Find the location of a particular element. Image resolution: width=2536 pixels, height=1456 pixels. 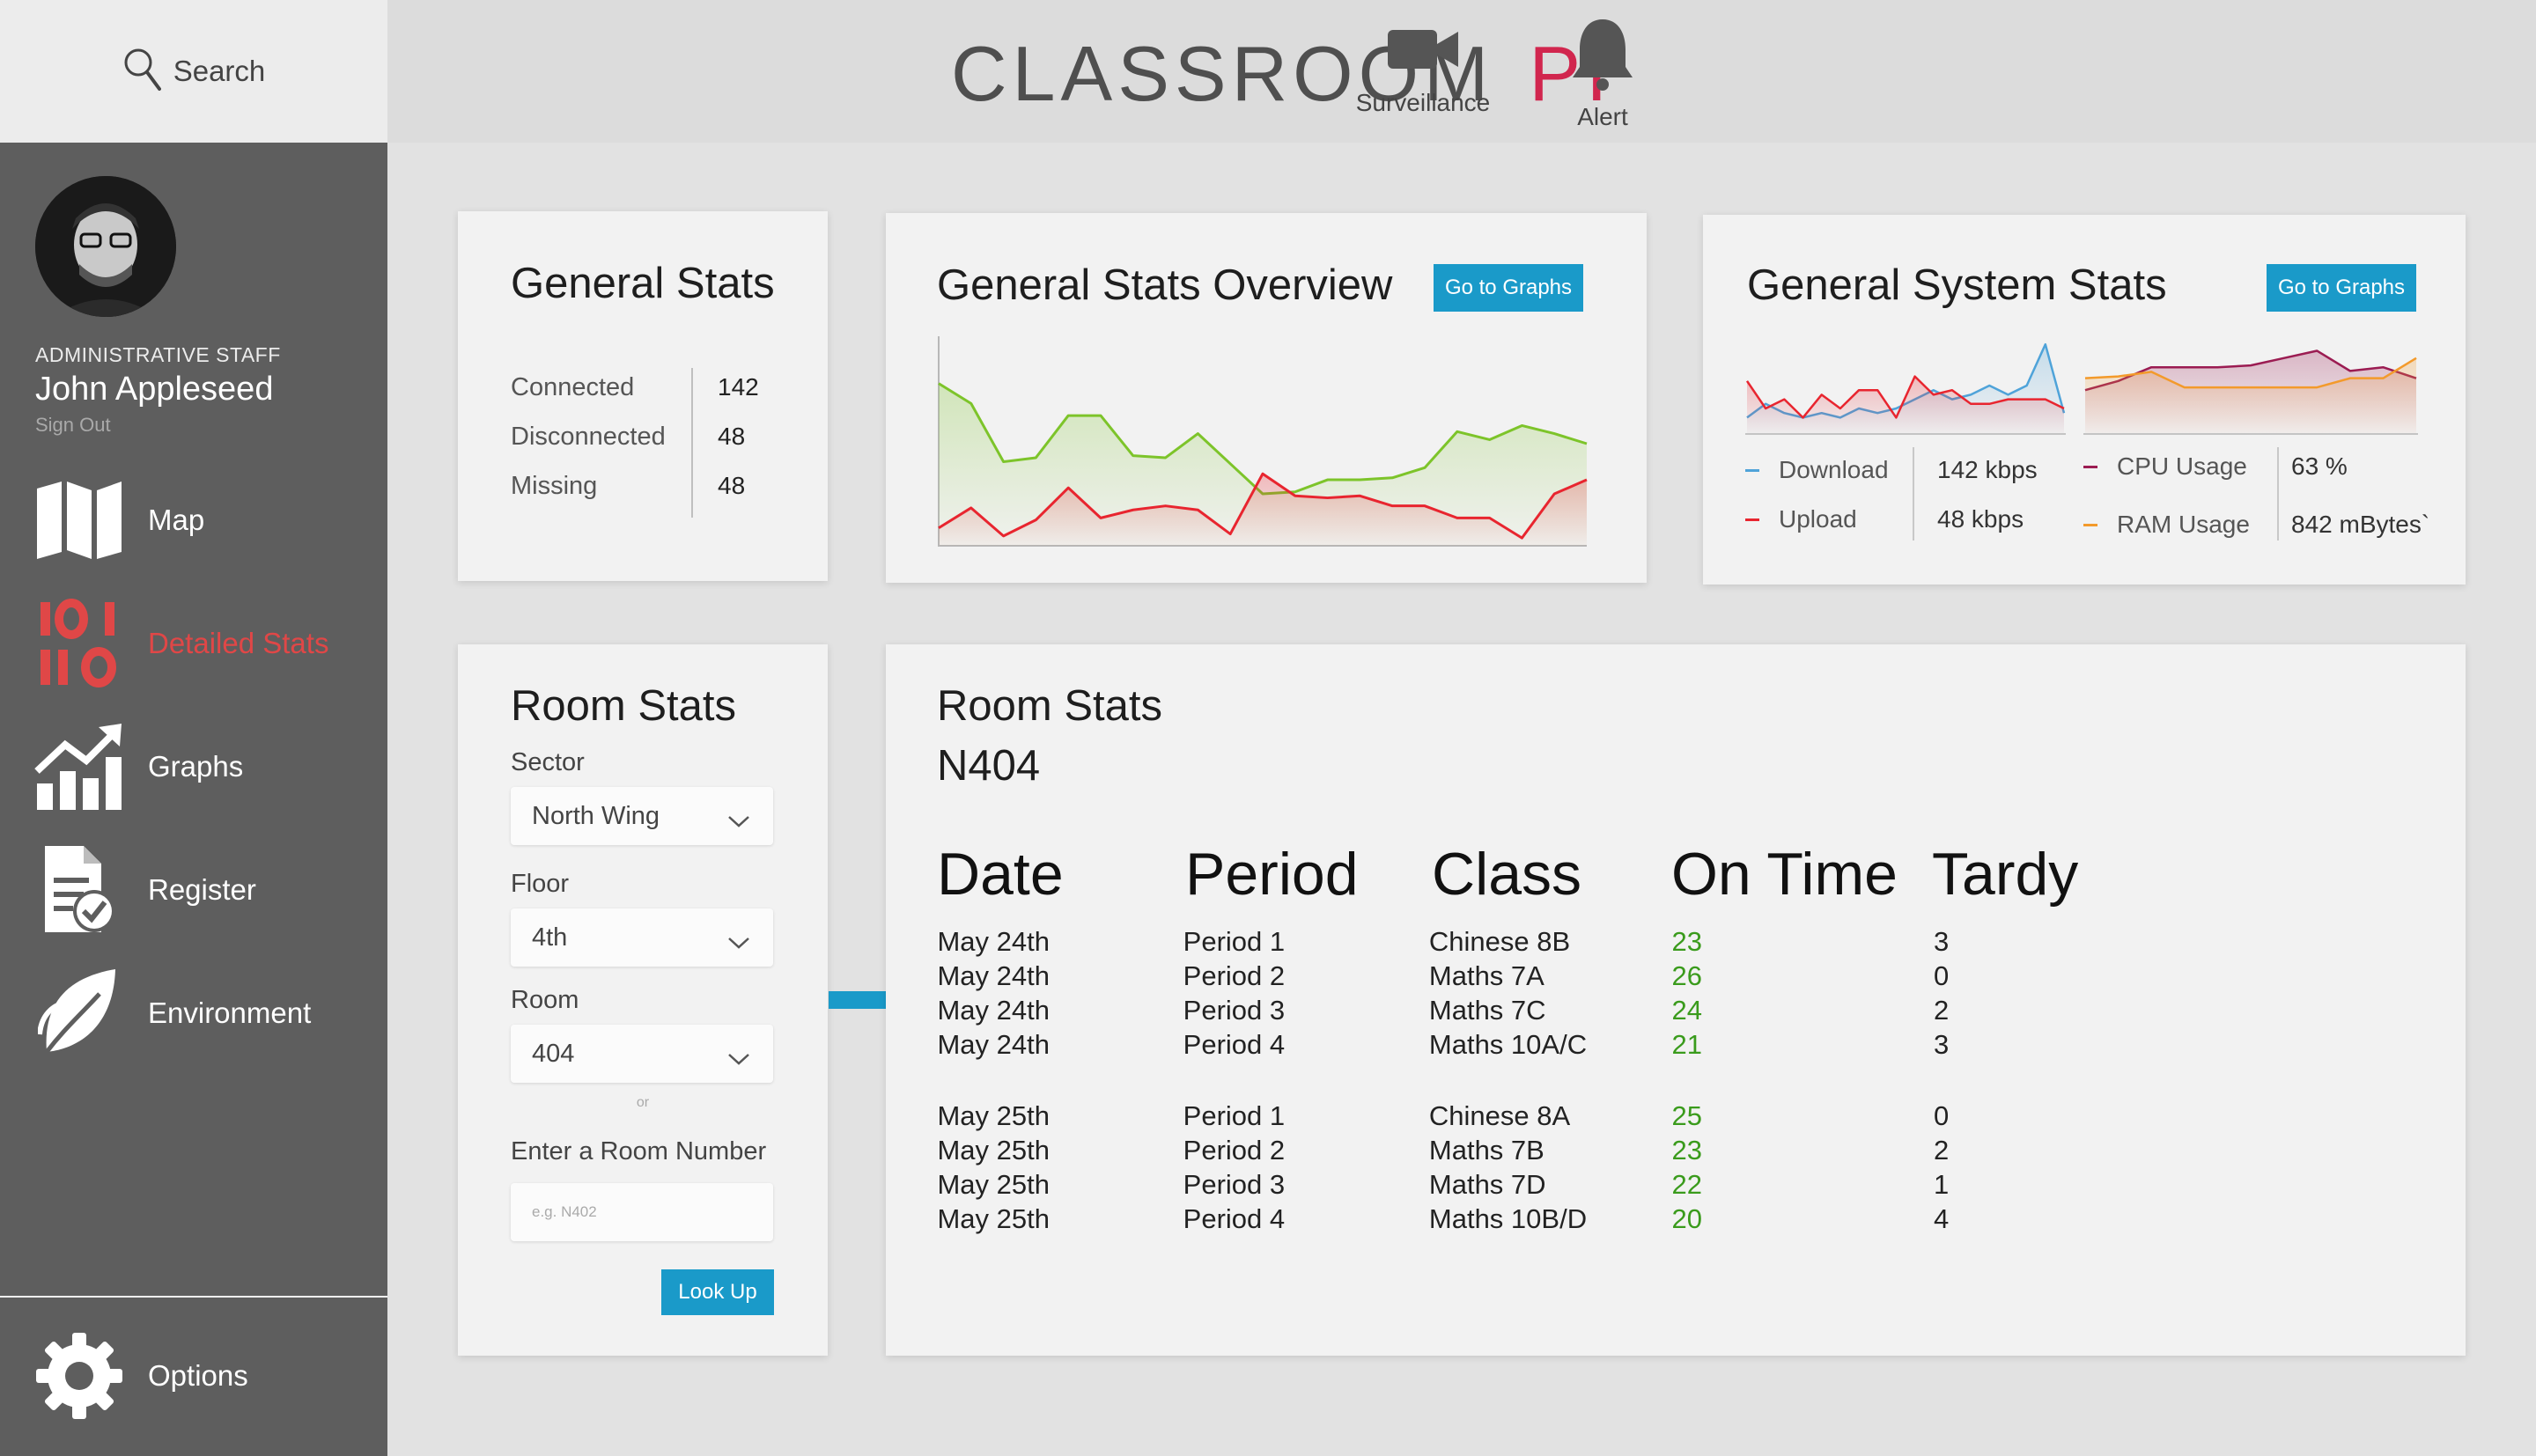

system-stats-title: General System Stats is located at coordinates (1957, 285).